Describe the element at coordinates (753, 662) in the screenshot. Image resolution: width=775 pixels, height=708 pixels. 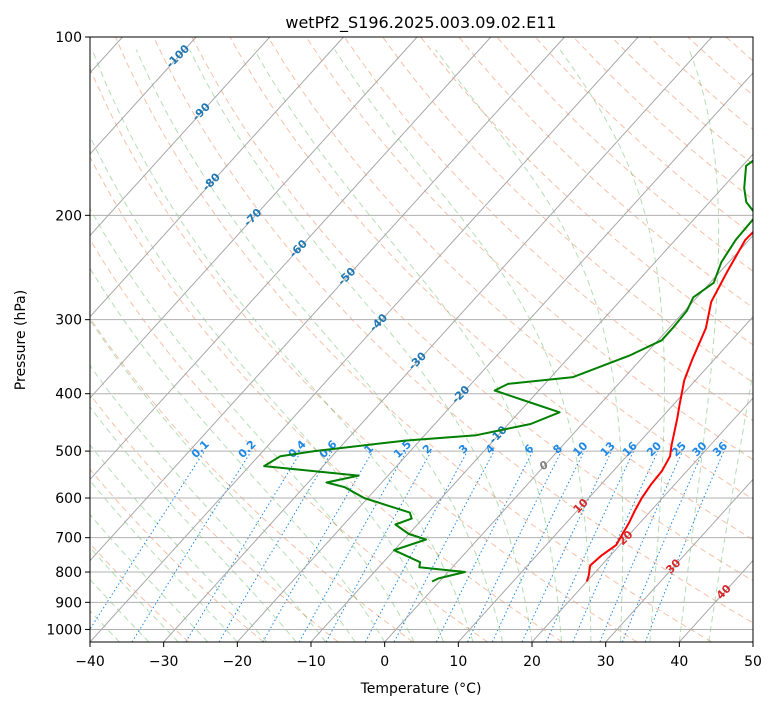
I see `x-tick-label: 50` at that location.